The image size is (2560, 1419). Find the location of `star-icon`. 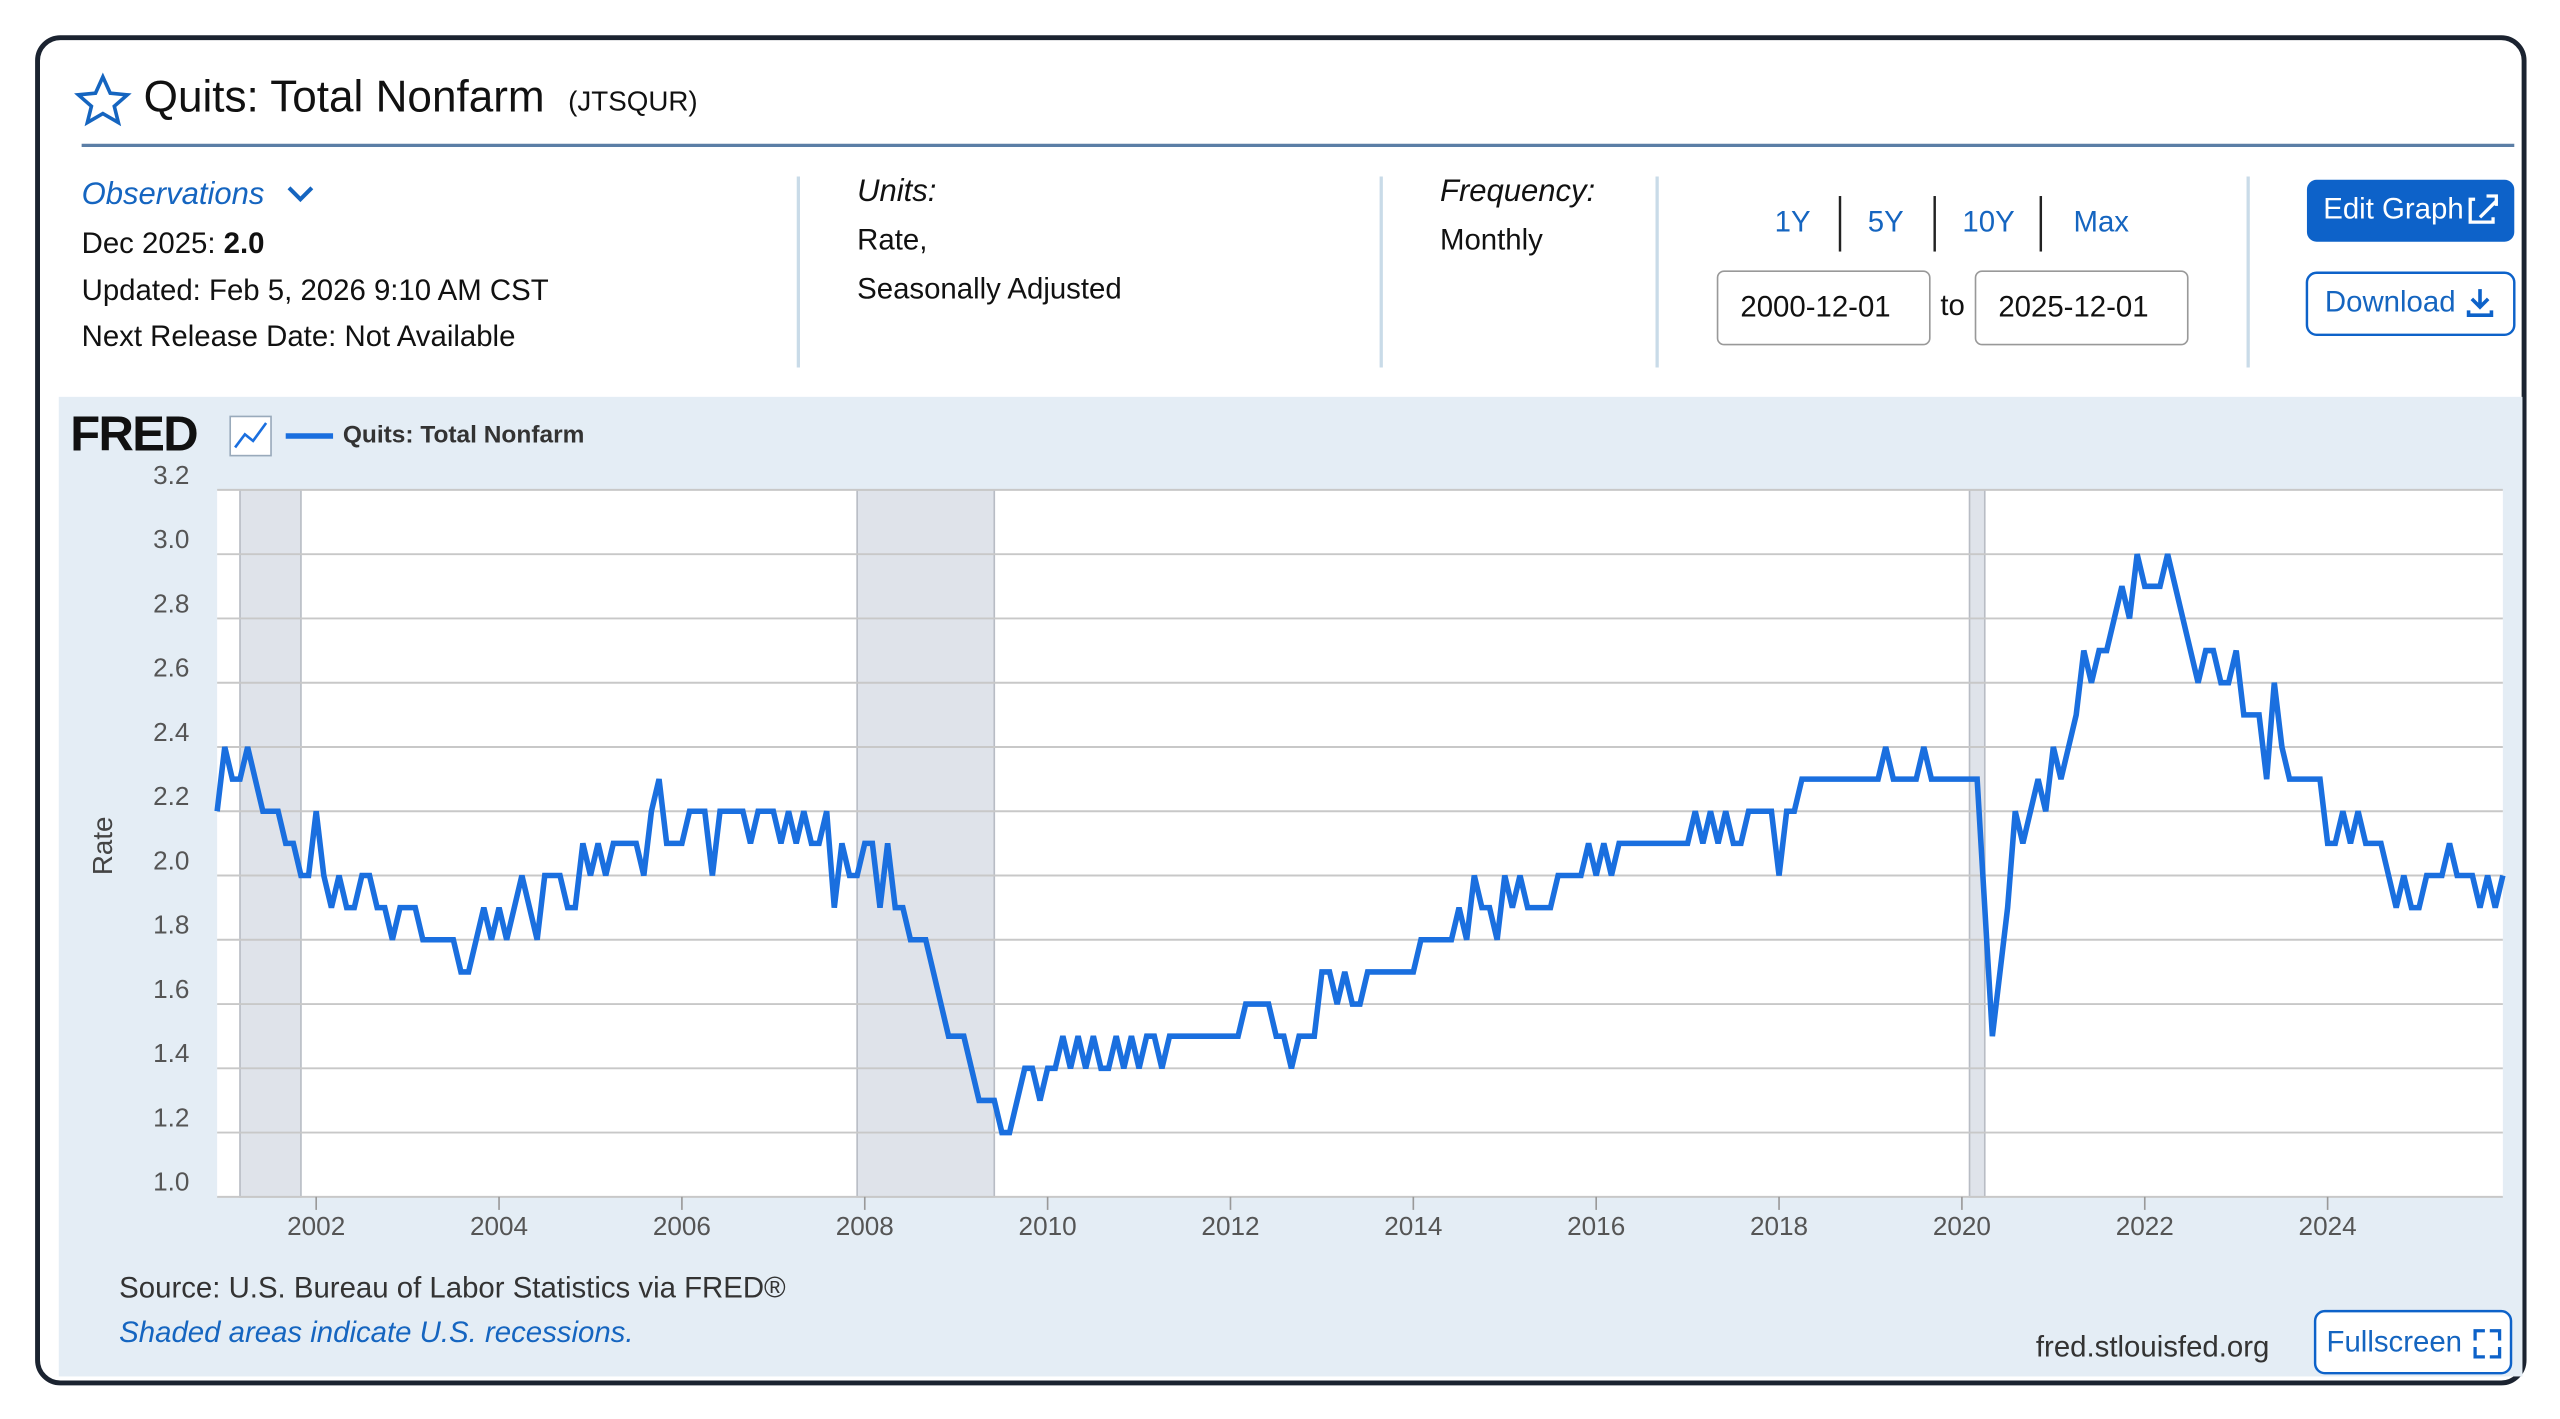

star-icon is located at coordinates (103, 99).